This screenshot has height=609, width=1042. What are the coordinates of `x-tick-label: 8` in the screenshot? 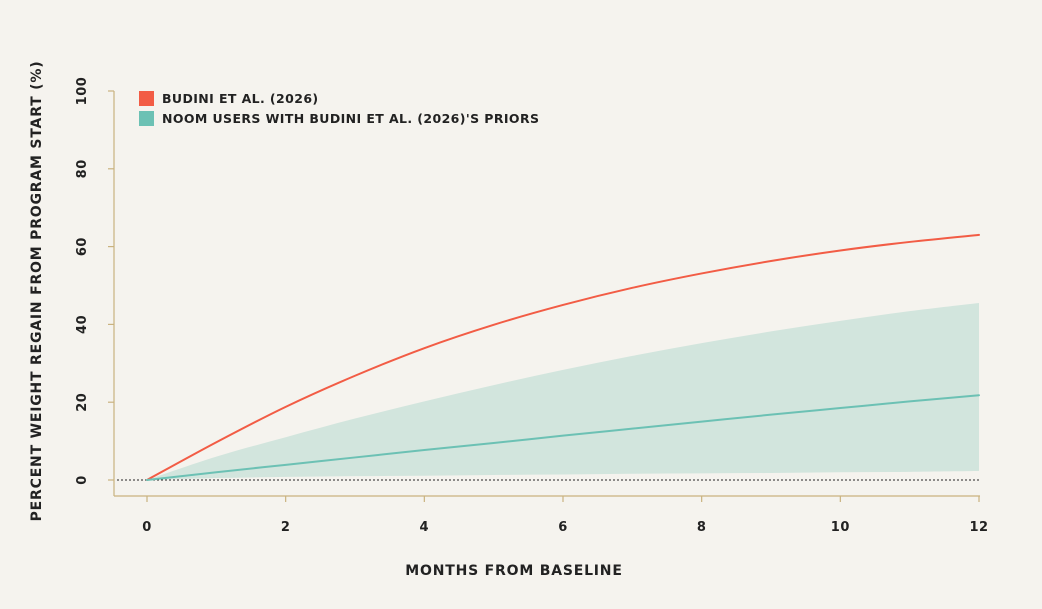 It's located at (702, 527).